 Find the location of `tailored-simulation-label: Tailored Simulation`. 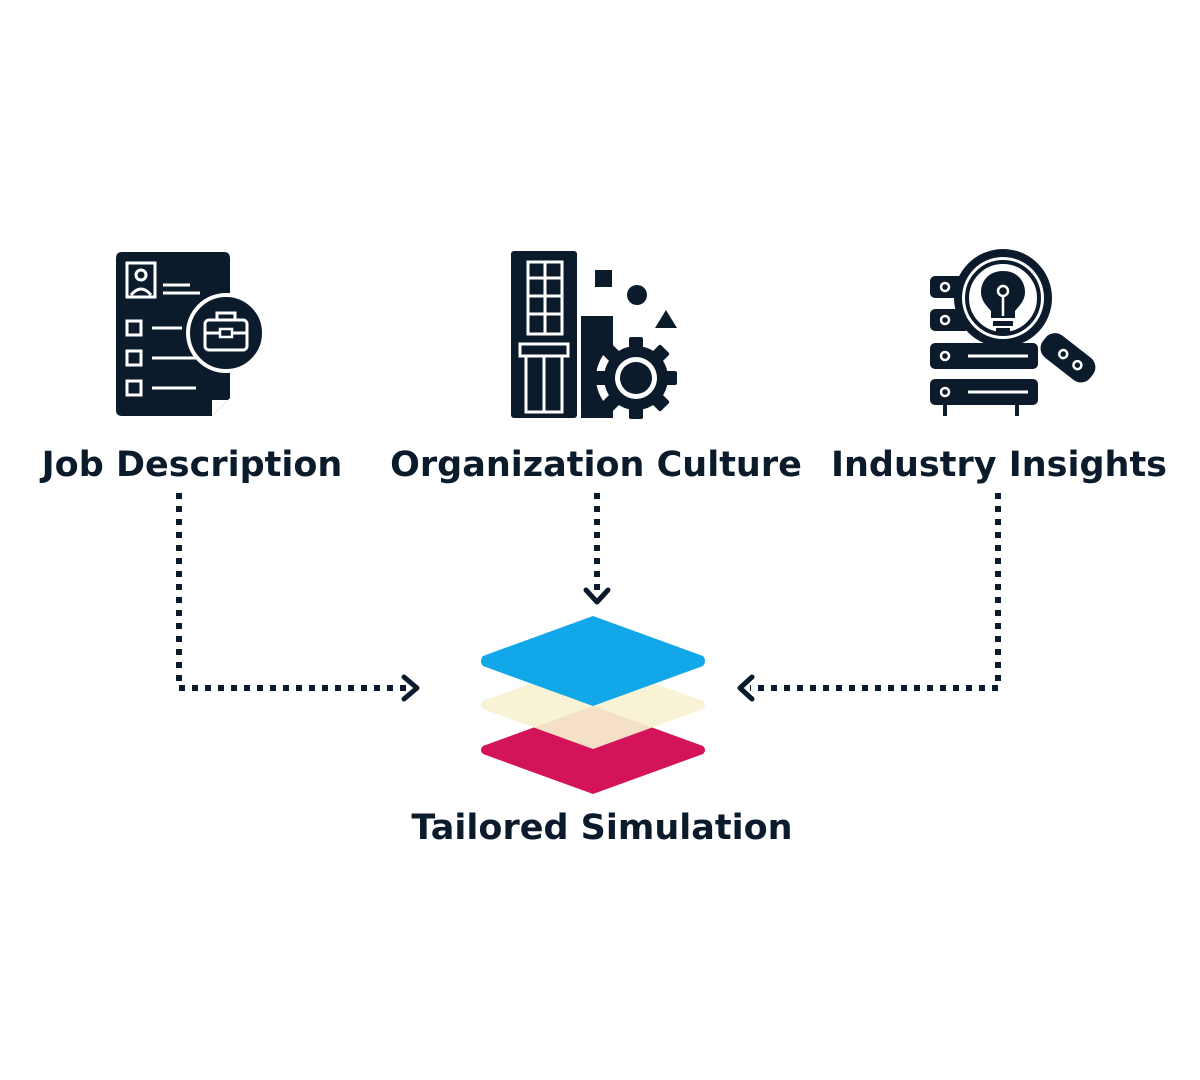

tailored-simulation-label: Tailored Simulation is located at coordinates (601, 828).